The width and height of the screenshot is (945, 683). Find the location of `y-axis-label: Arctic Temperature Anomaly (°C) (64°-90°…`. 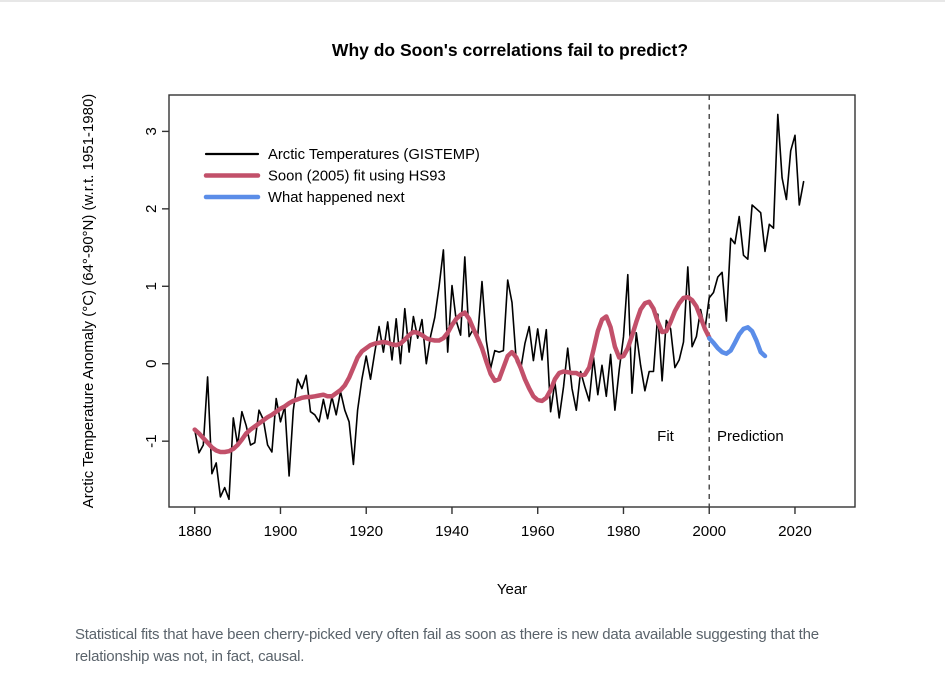

y-axis-label: Arctic Temperature Anomaly (°C) (64°-90°… is located at coordinates (88, 301).